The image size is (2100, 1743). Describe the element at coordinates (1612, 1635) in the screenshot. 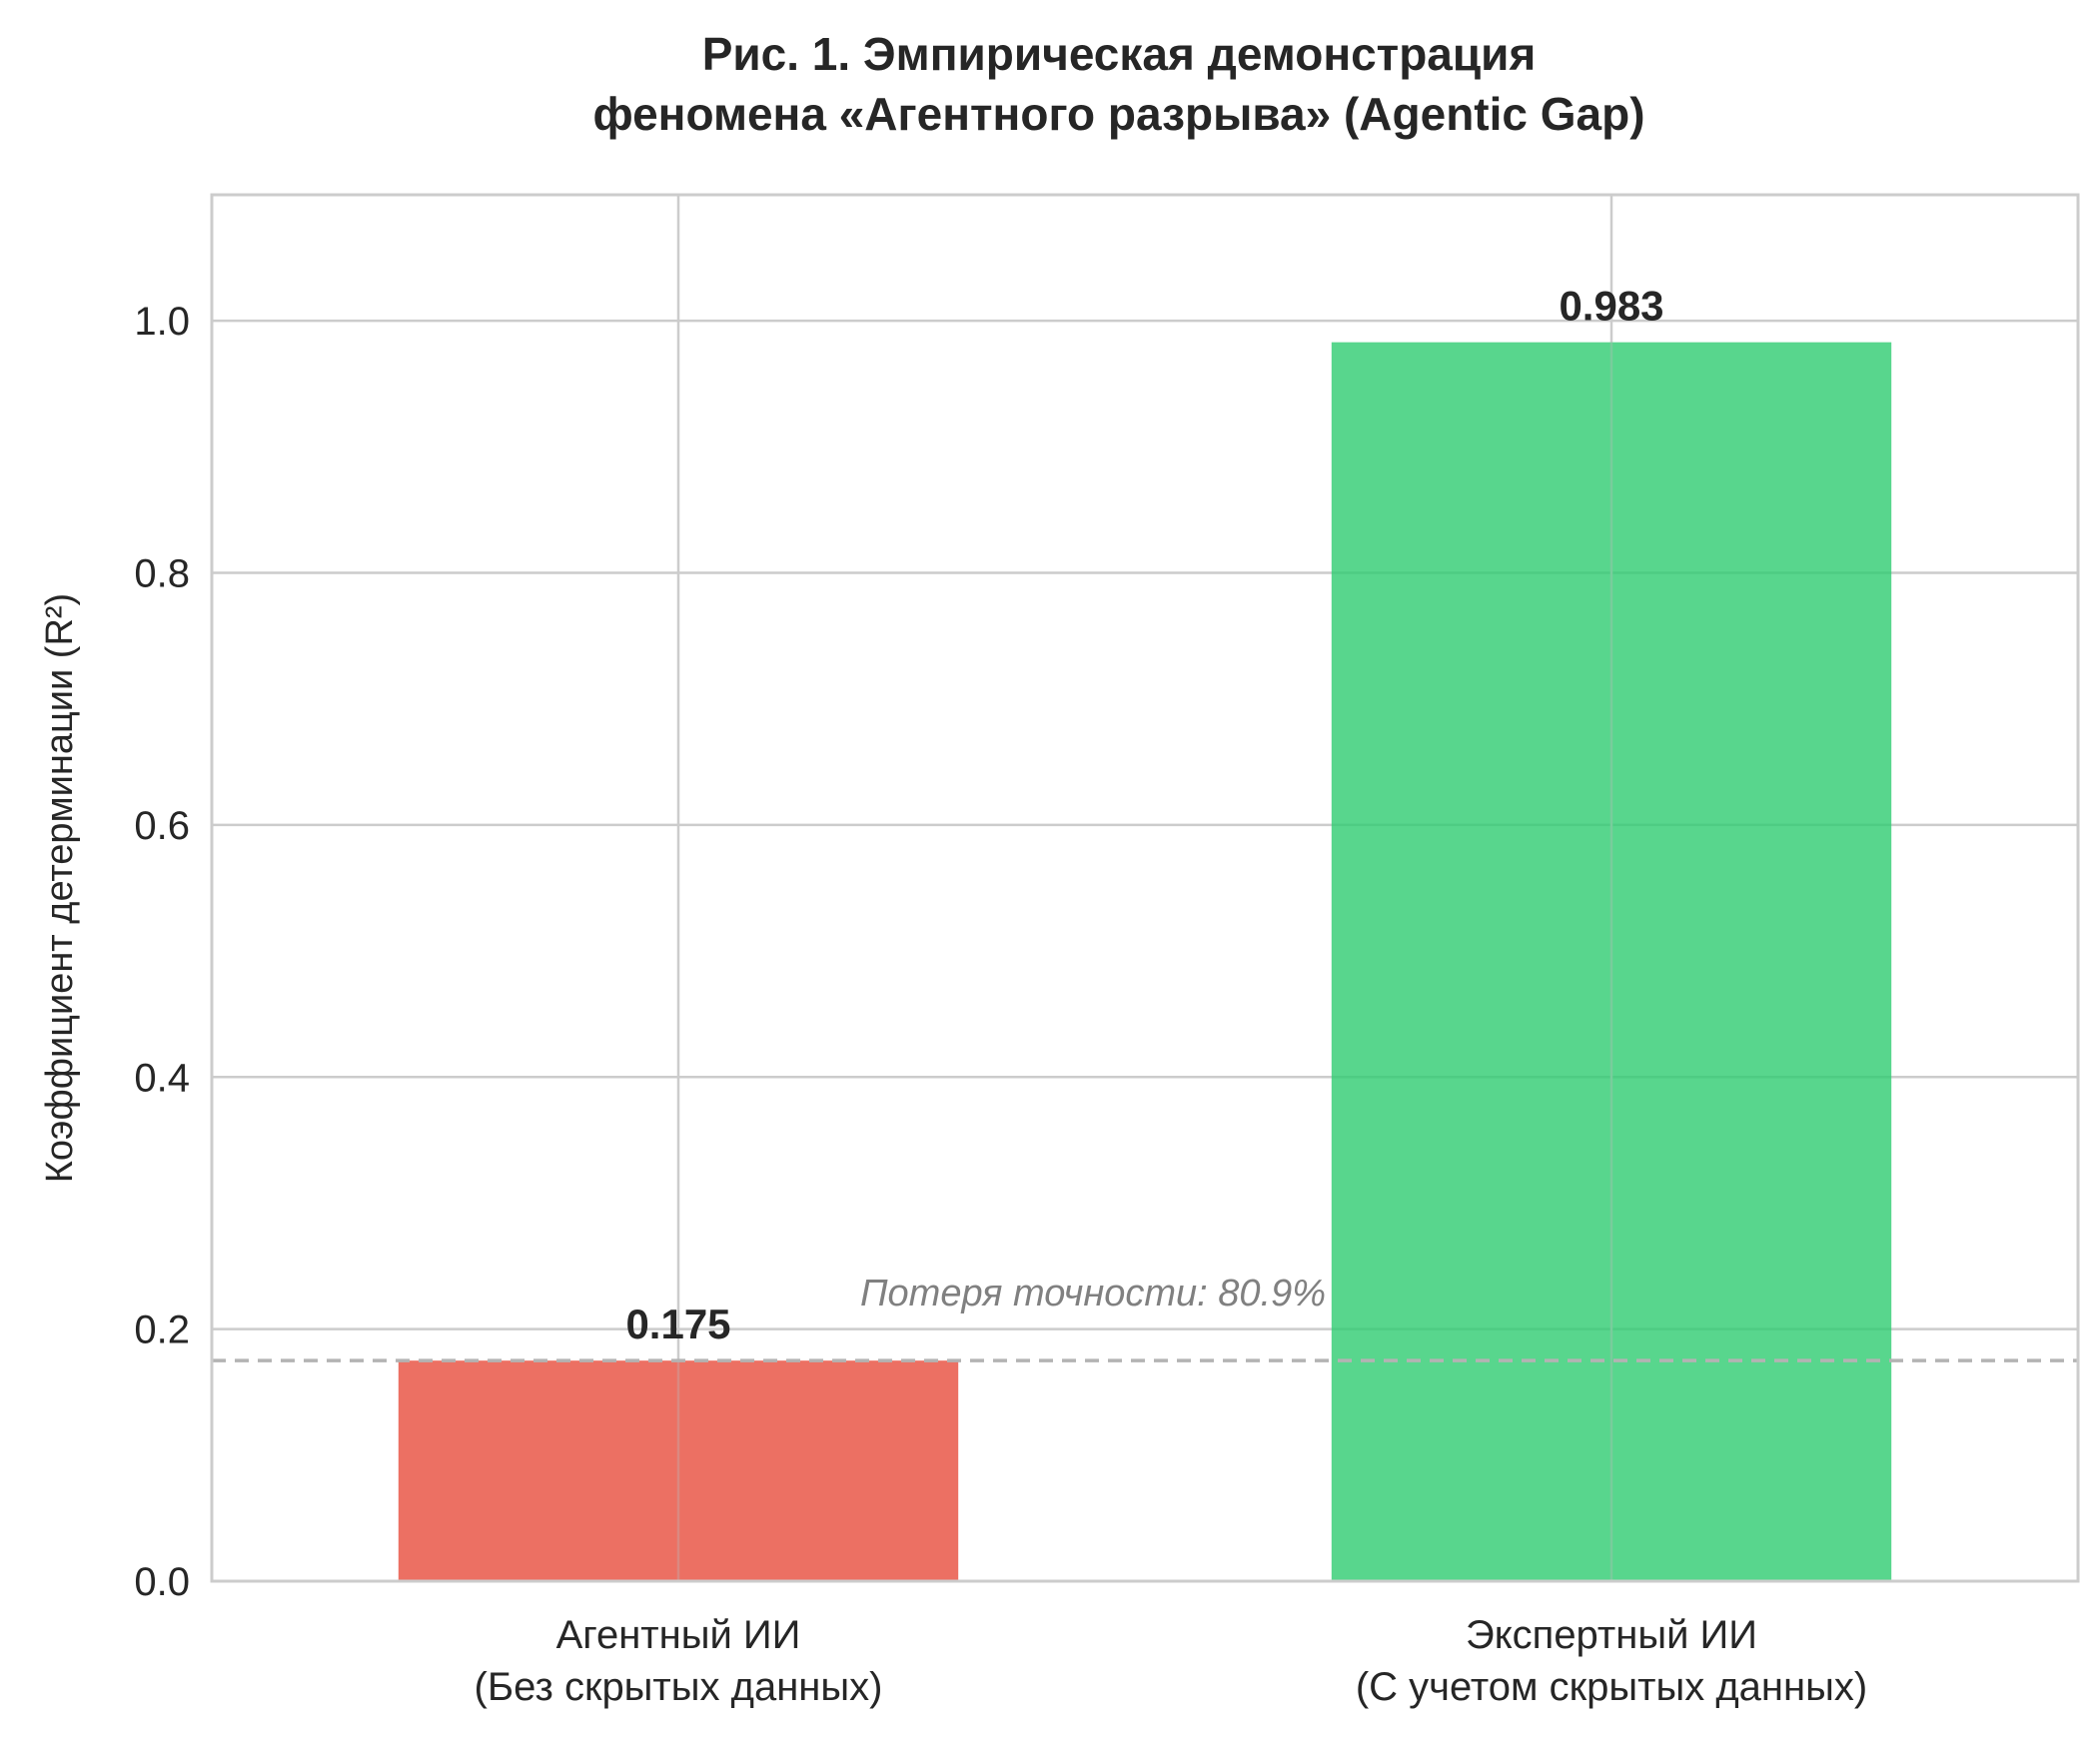

I see `x-tick-label: Экспертный ИИ` at that location.